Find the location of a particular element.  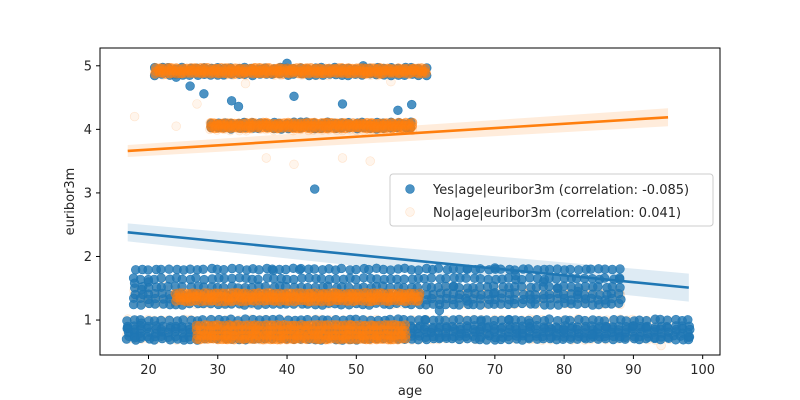

x-tick-label: 50 is located at coordinates (356, 370).